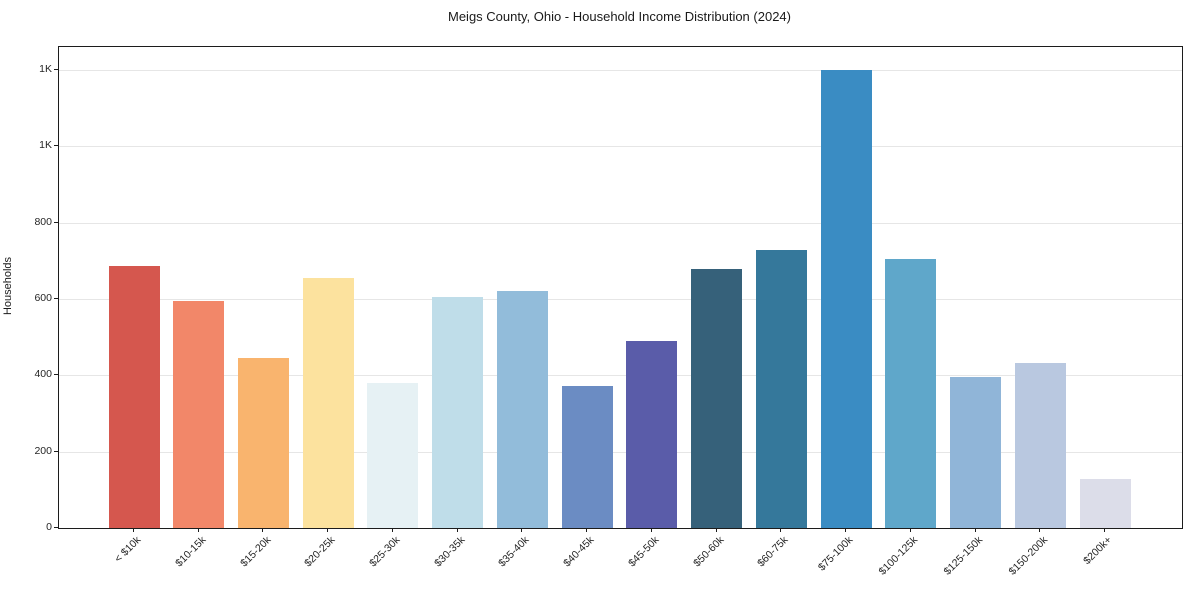 The image size is (1189, 590). I want to click on y-axis-label: Households, so click(8, 286).